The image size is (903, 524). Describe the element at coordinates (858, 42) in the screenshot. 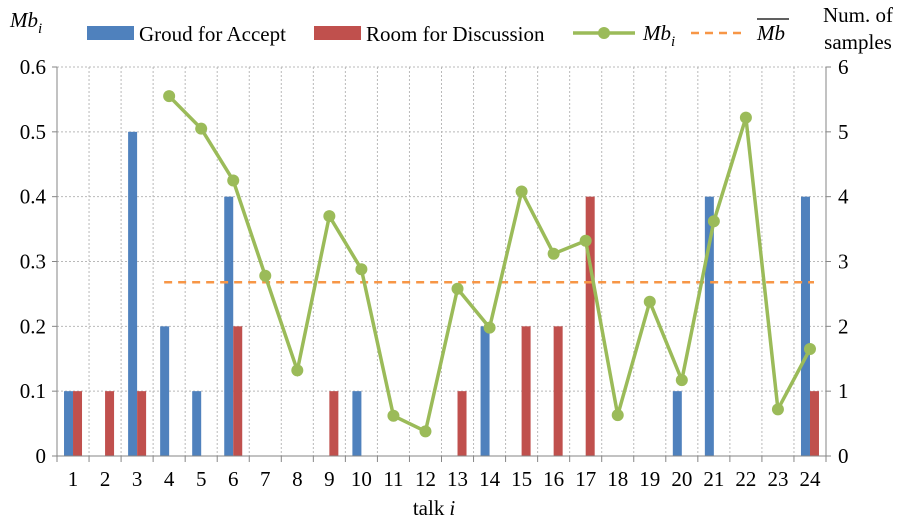

I see `y-axis-title-right-line2: samples` at that location.